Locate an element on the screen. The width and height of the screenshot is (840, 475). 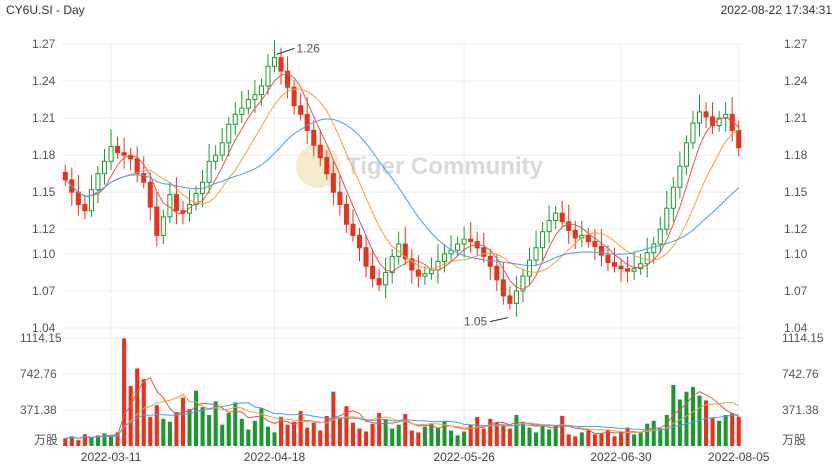
symbol-title: CY6U.SI - Day is located at coordinates (45, 10).